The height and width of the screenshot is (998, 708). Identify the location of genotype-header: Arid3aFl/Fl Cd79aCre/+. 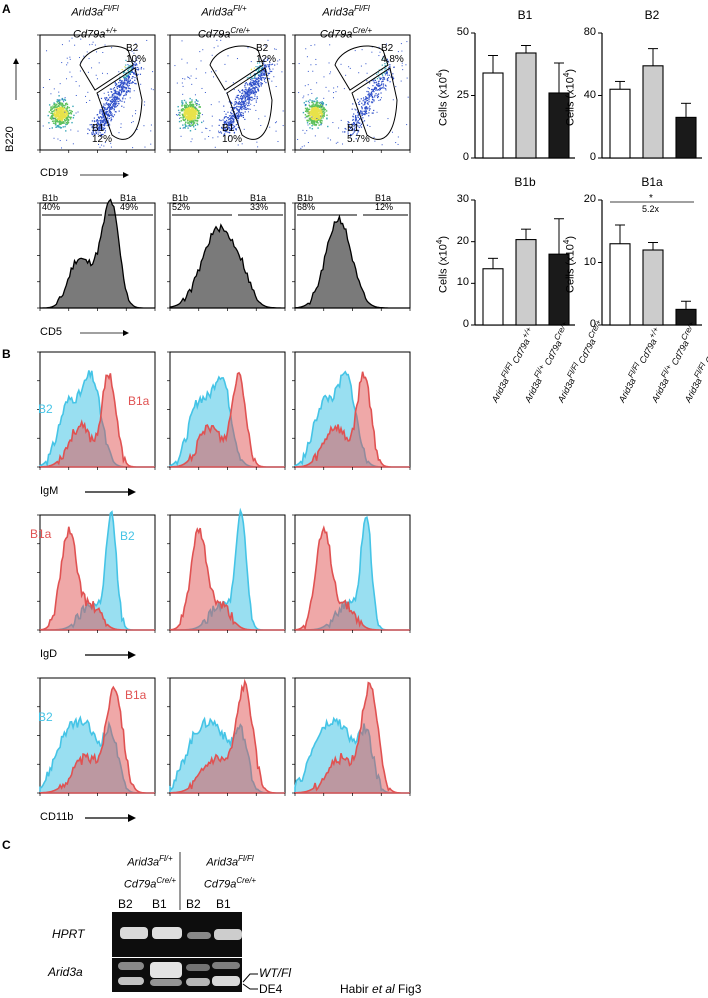
(346, 22).